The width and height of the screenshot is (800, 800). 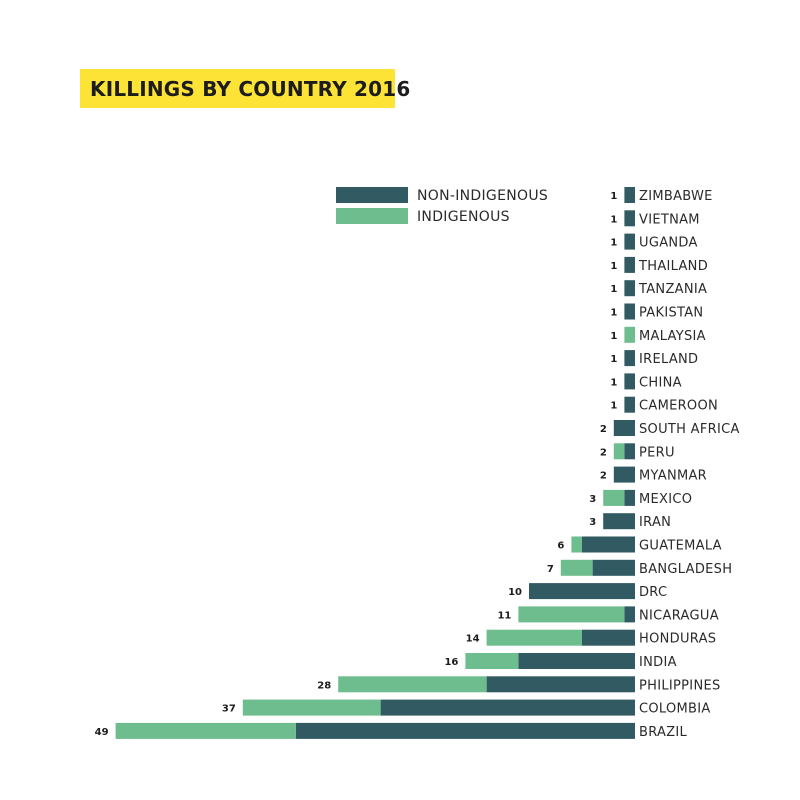 I want to click on category-label: MEXICO, so click(x=665, y=499).